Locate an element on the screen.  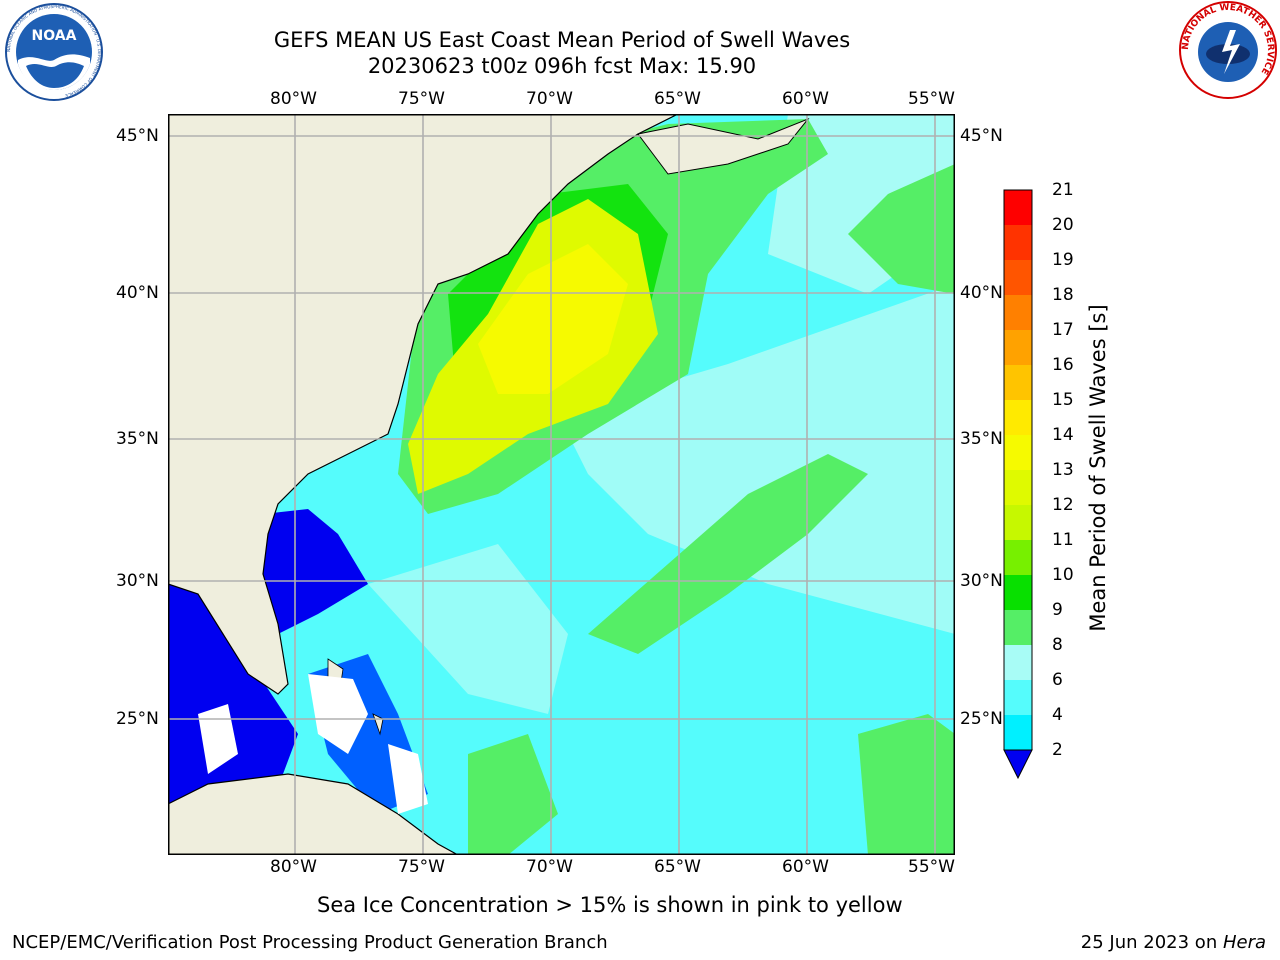
colorbar-tick-label: 18 is located at coordinates (1063, 295).